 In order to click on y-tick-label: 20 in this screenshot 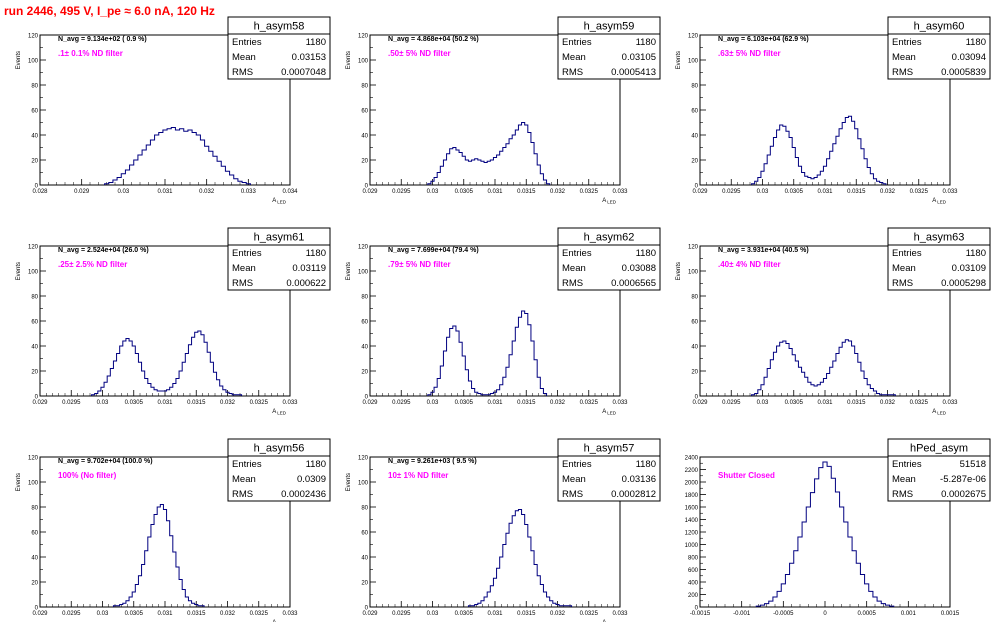, I will do `click(34, 162)`.